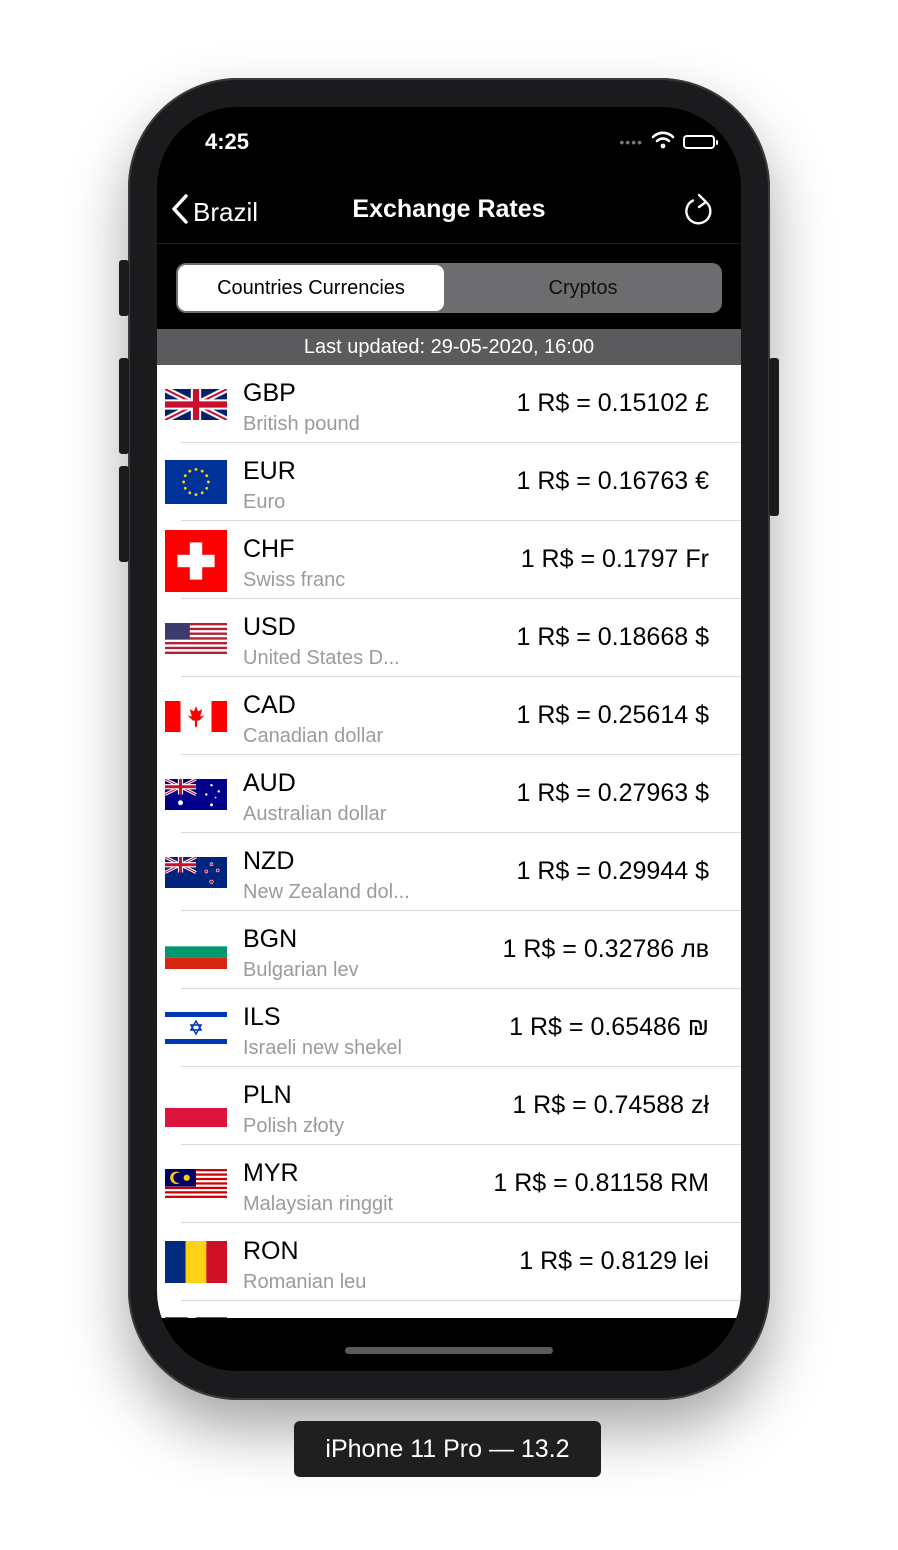 The width and height of the screenshot is (898, 1550). What do you see at coordinates (609, 1027) in the screenshot?
I see `currency-rate: 1 R$ = 0.65486 ₪` at bounding box center [609, 1027].